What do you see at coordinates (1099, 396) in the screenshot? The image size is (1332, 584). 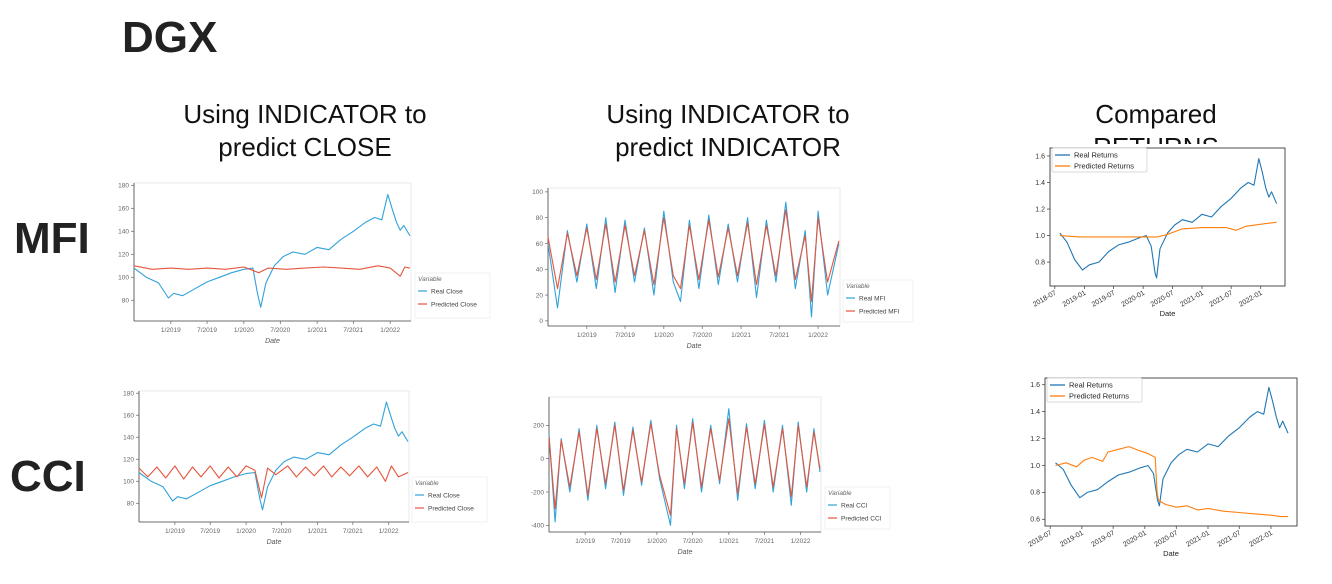 I see `legend-label: Predicted Returns` at bounding box center [1099, 396].